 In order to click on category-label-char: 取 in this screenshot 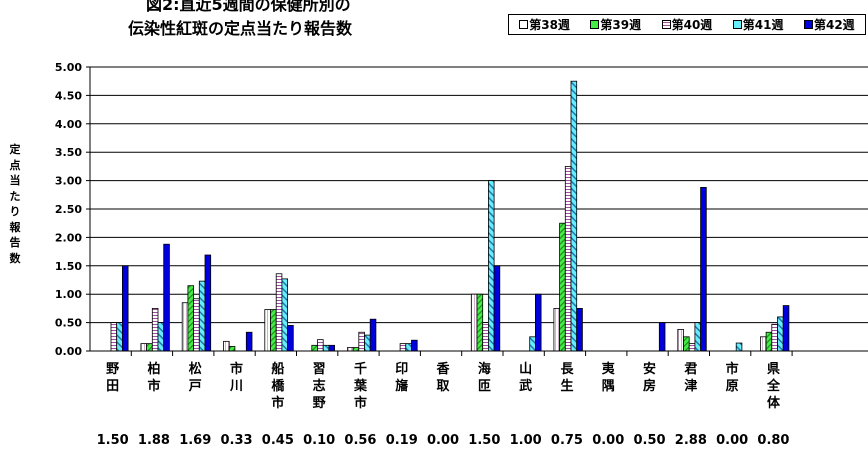, I will do `click(444, 386)`.